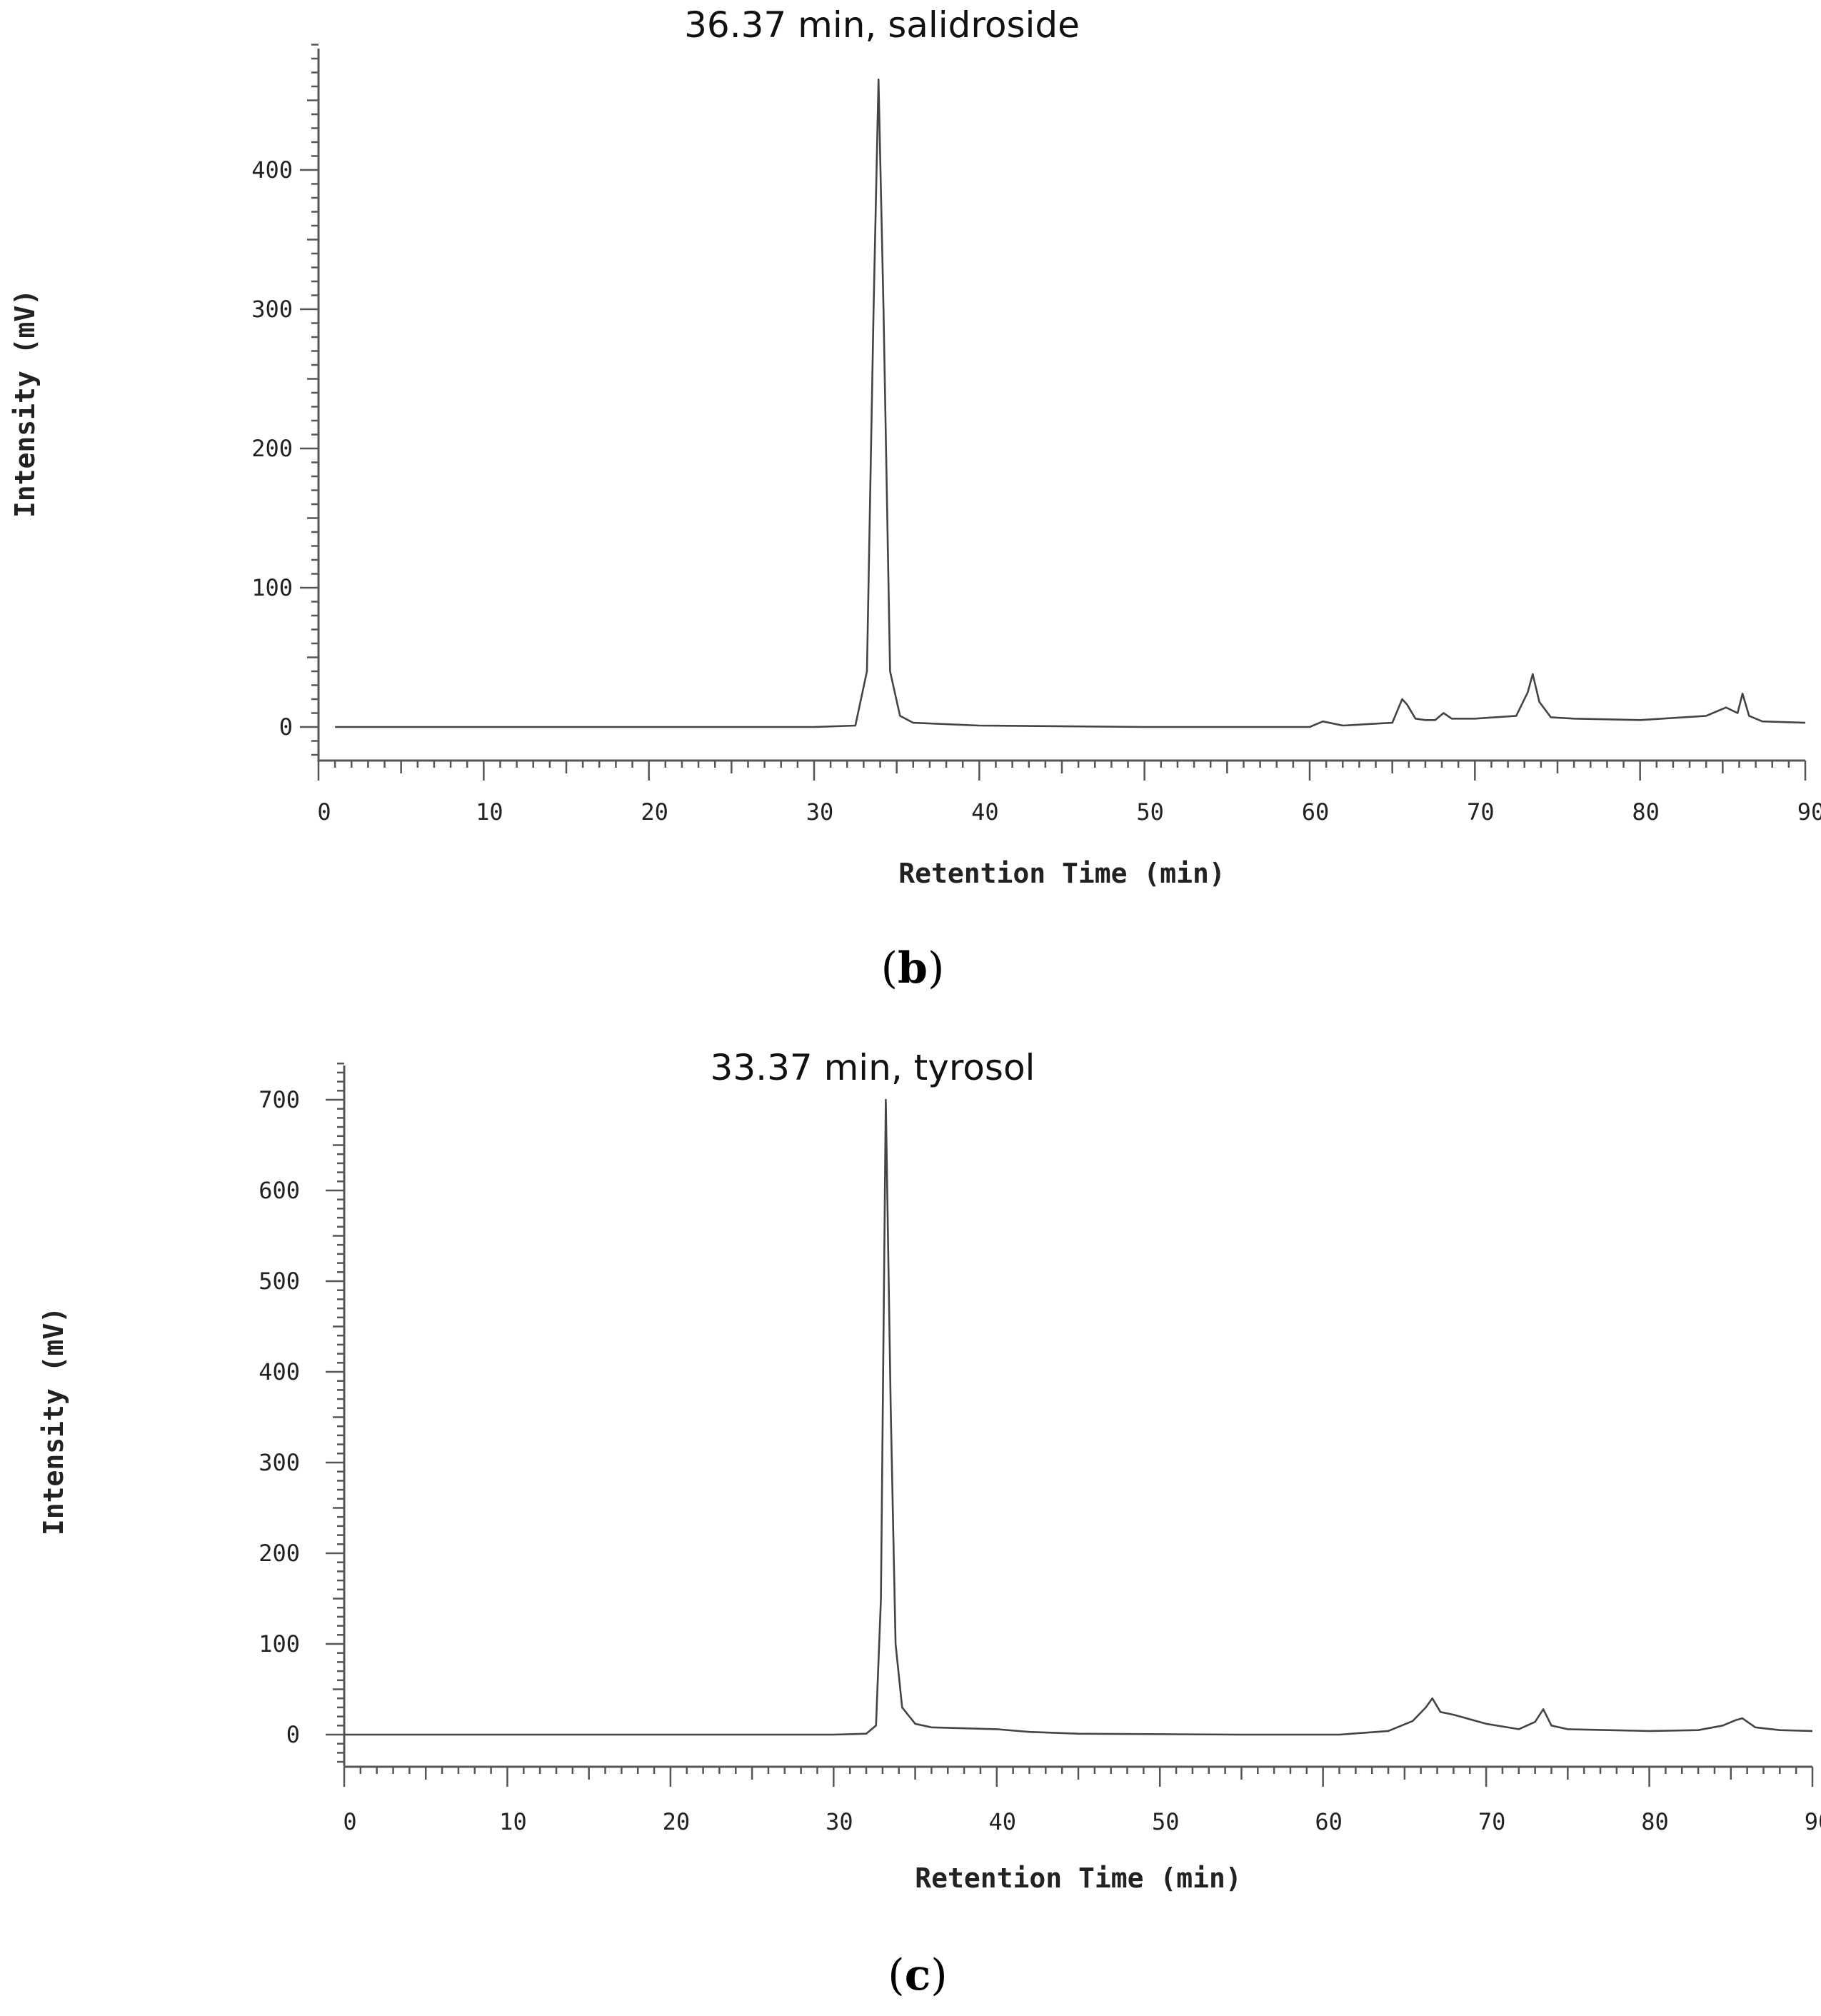 This screenshot has width=1821, height=2016. What do you see at coordinates (873, 1067) in the screenshot?
I see `peak-annotation: 33.37 min, tyrosol` at bounding box center [873, 1067].